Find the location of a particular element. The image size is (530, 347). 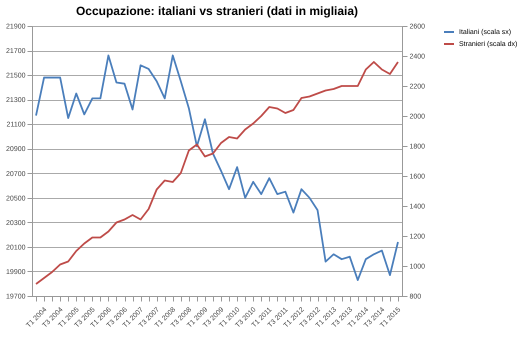

chart-title: Occupazione: italiani vs stranieri (dati in migliaia) is located at coordinates (217, 11).